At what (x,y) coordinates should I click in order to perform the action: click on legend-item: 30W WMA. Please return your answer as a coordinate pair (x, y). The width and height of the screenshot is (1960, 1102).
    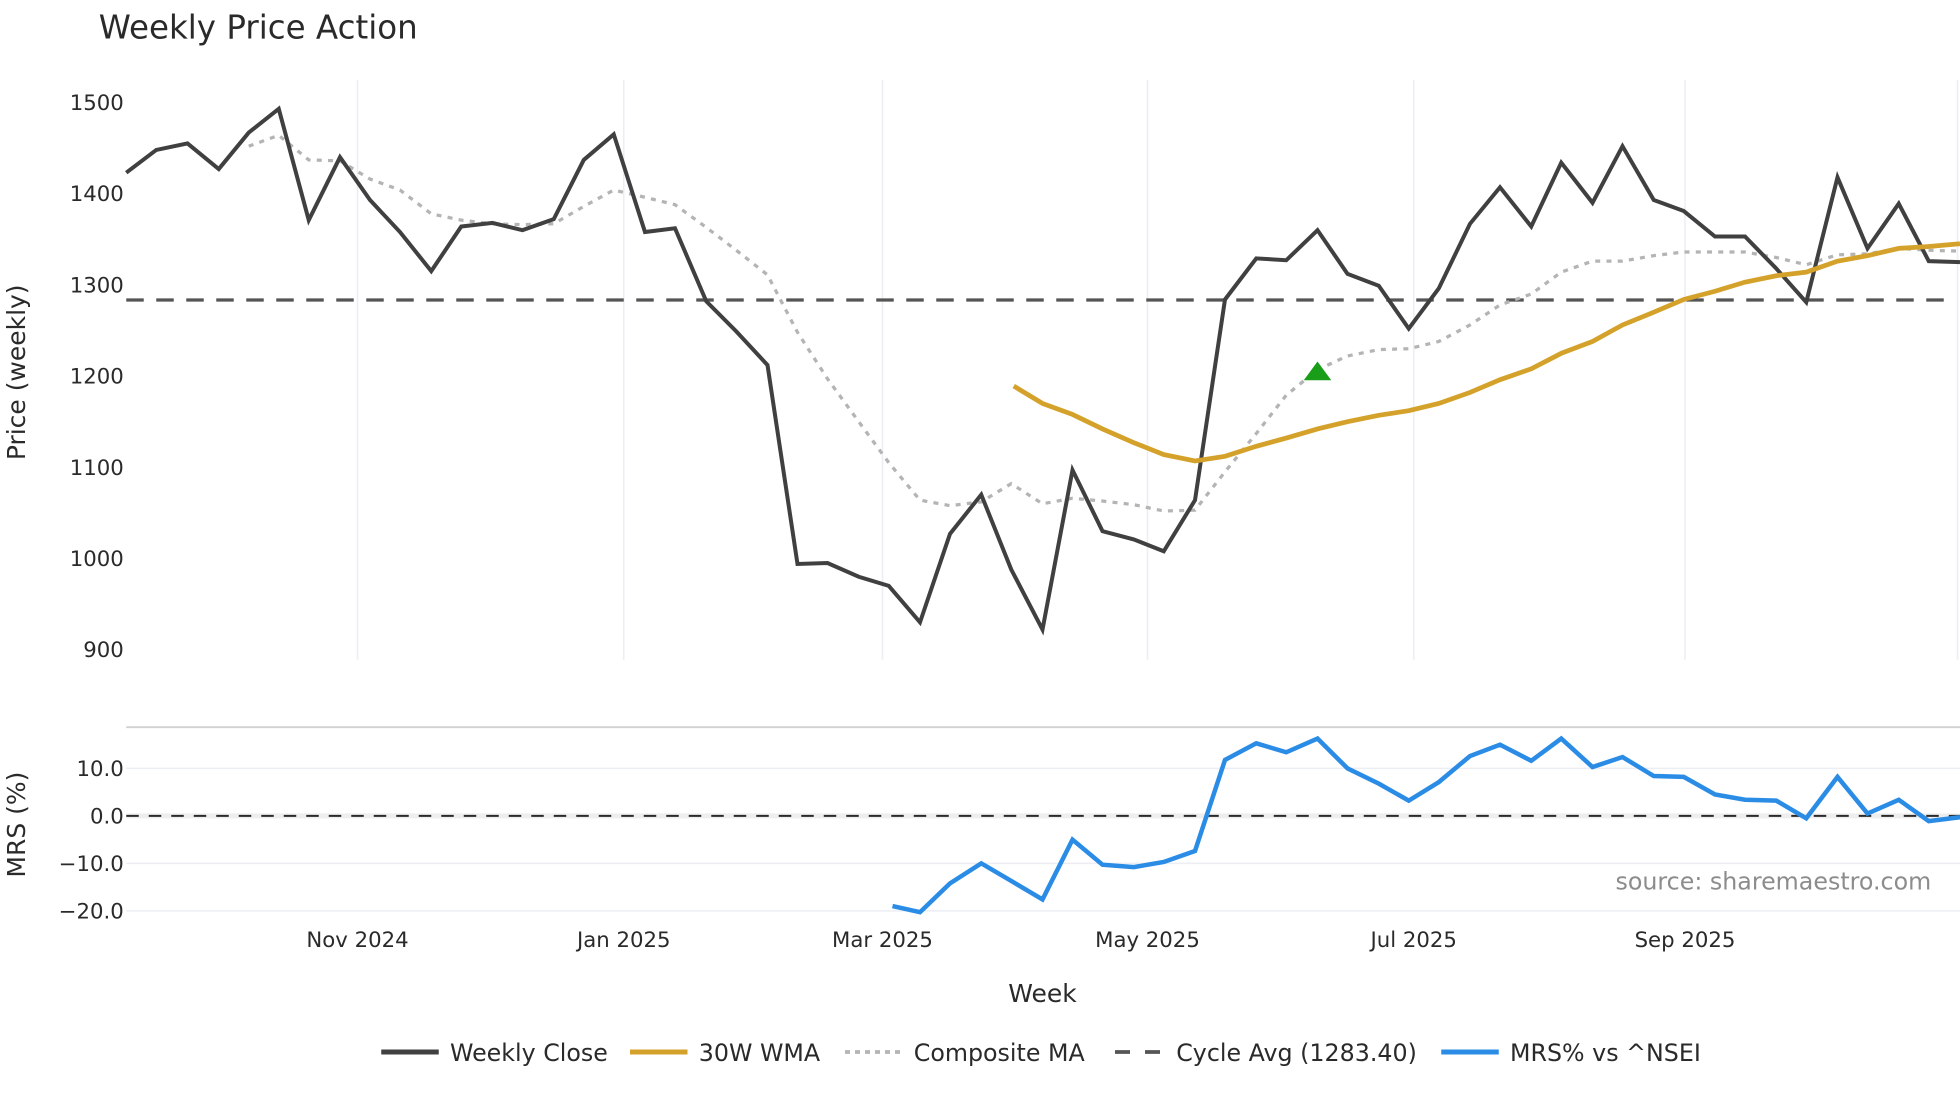
    Looking at the image, I should click on (725, 1053).